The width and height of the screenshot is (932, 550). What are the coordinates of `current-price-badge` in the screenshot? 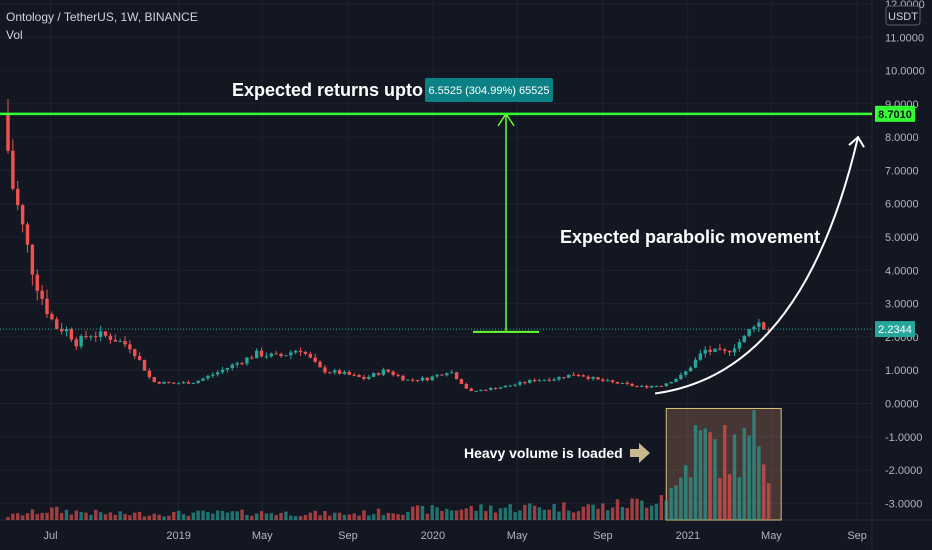 It's located at (895, 329).